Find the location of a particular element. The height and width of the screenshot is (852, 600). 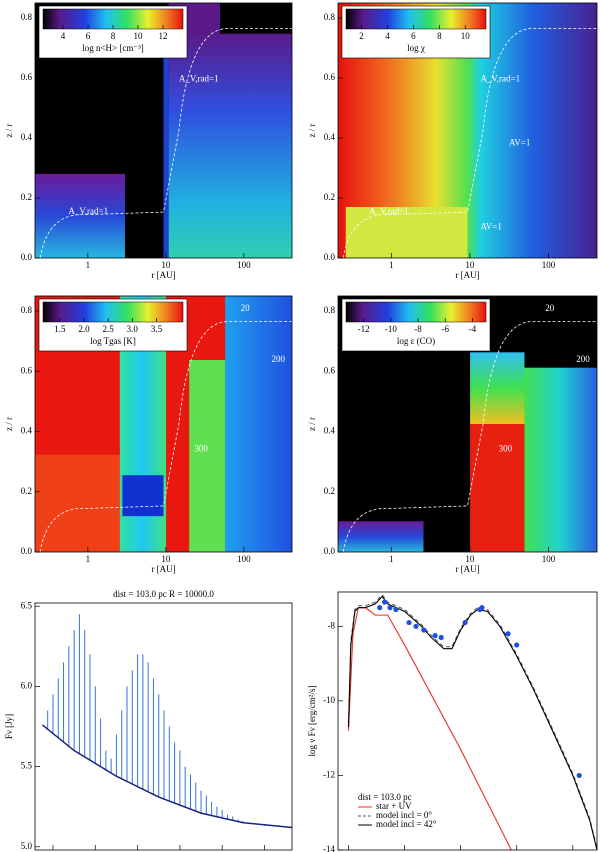

legend-label: star + UV is located at coordinates (394, 806).